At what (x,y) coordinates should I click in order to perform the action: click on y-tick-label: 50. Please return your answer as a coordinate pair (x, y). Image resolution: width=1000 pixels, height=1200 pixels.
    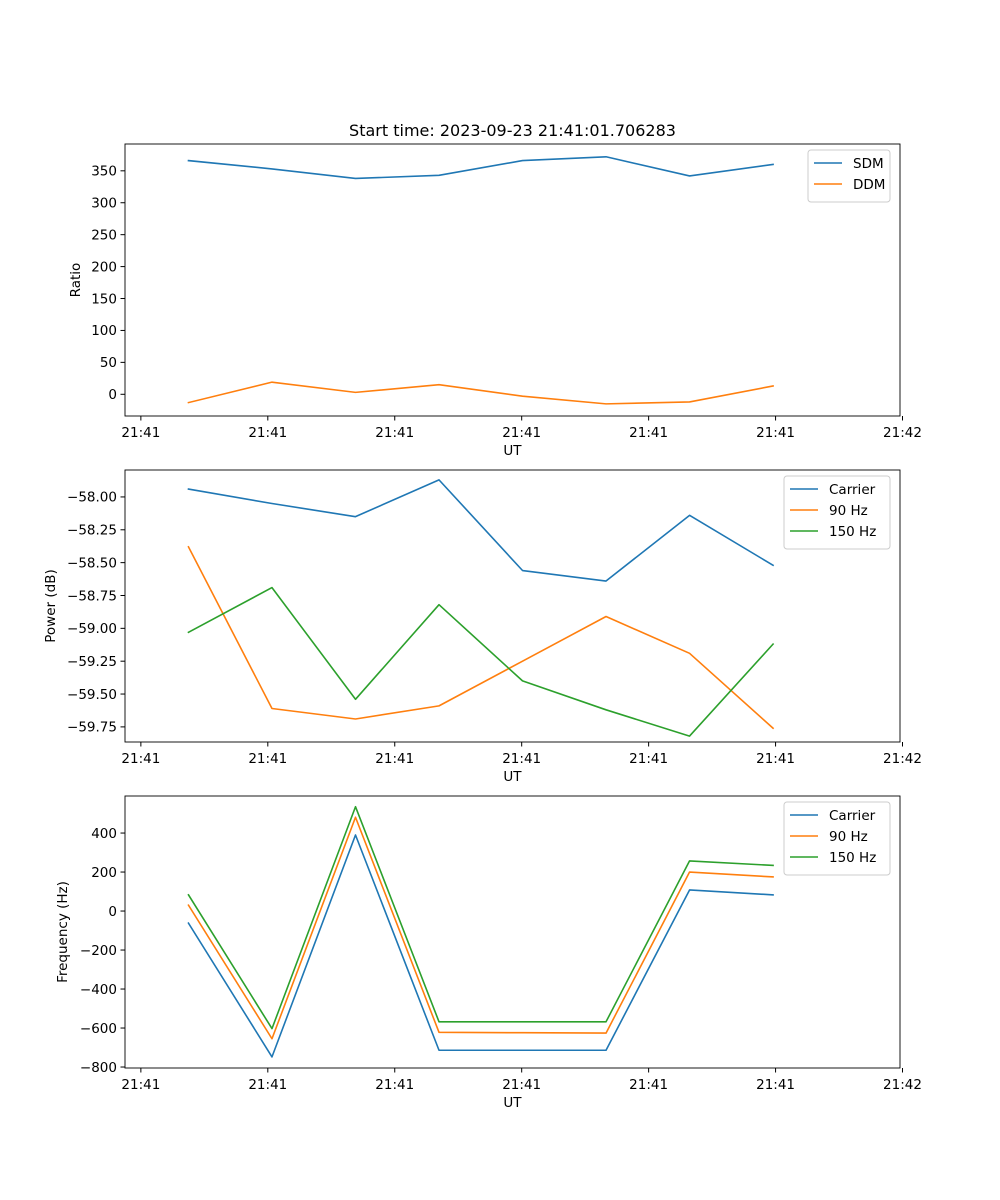
    Looking at the image, I should click on (108, 363).